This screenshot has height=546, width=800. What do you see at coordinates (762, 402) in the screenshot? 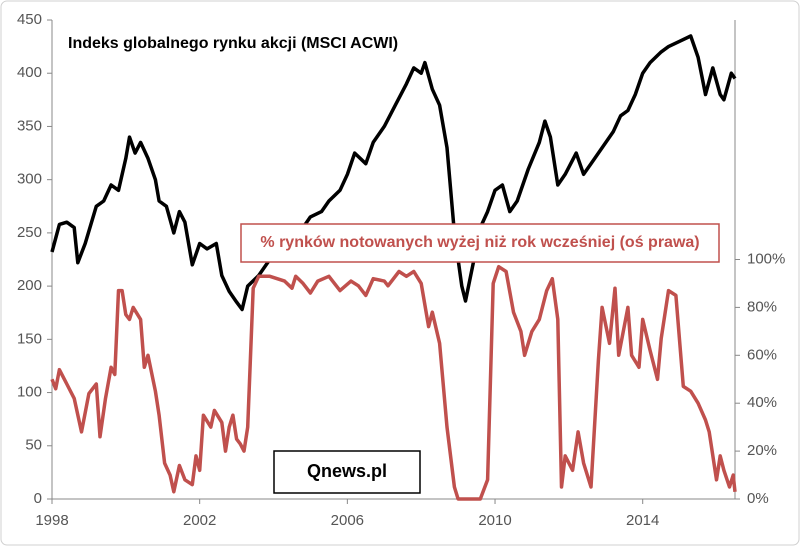
I see `y2-tick-label: 40%` at bounding box center [762, 402].